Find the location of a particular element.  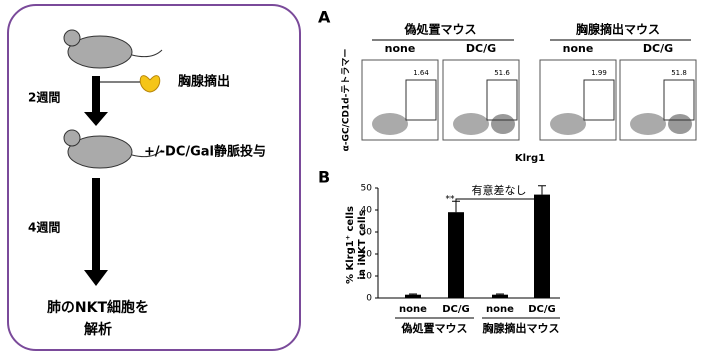

group-label: 偽処置マウス is located at coordinates (434, 328).